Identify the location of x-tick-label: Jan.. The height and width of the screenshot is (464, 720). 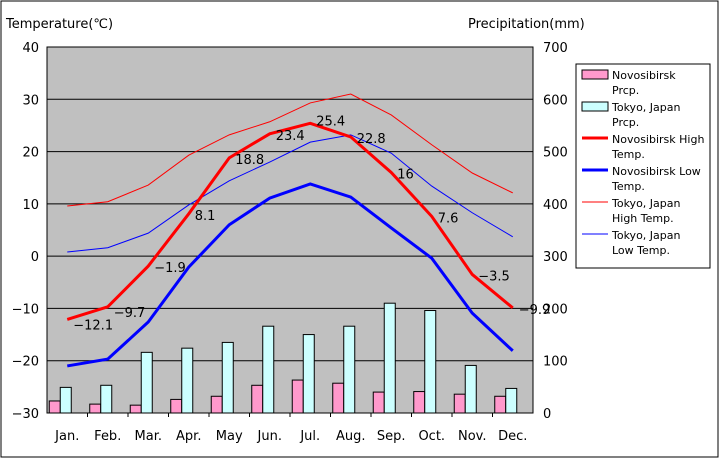
(66, 436).